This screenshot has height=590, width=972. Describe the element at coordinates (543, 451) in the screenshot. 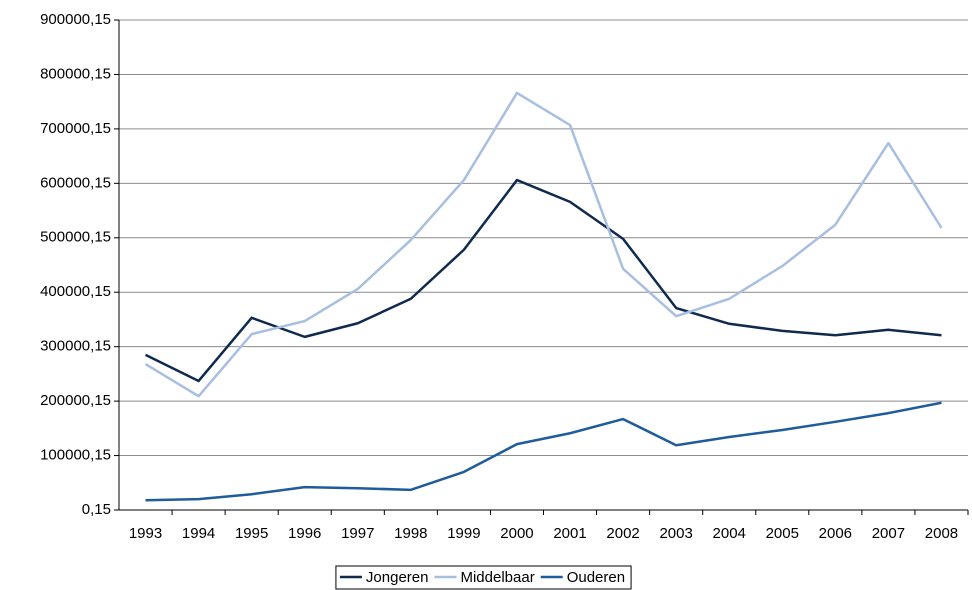

I see `series-line` at that location.